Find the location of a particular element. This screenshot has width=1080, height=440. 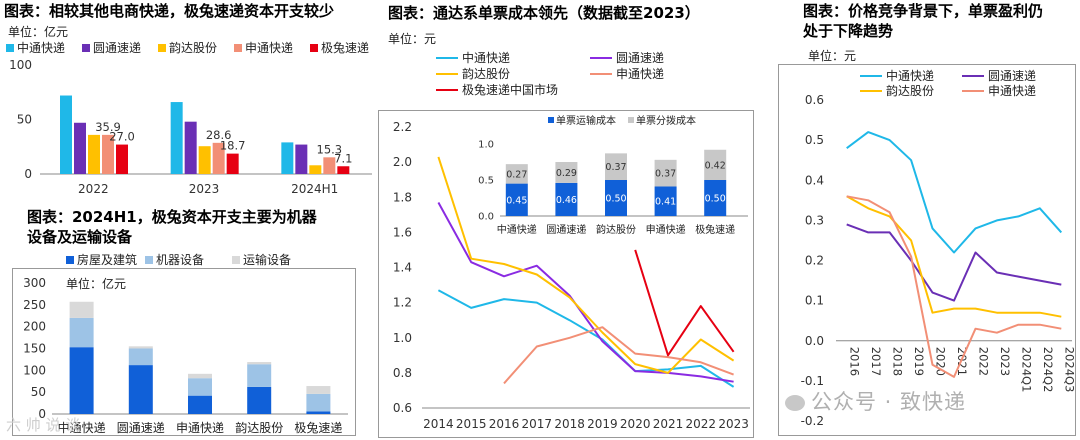

legend-label: 圆通速递 is located at coordinates (1012, 76).